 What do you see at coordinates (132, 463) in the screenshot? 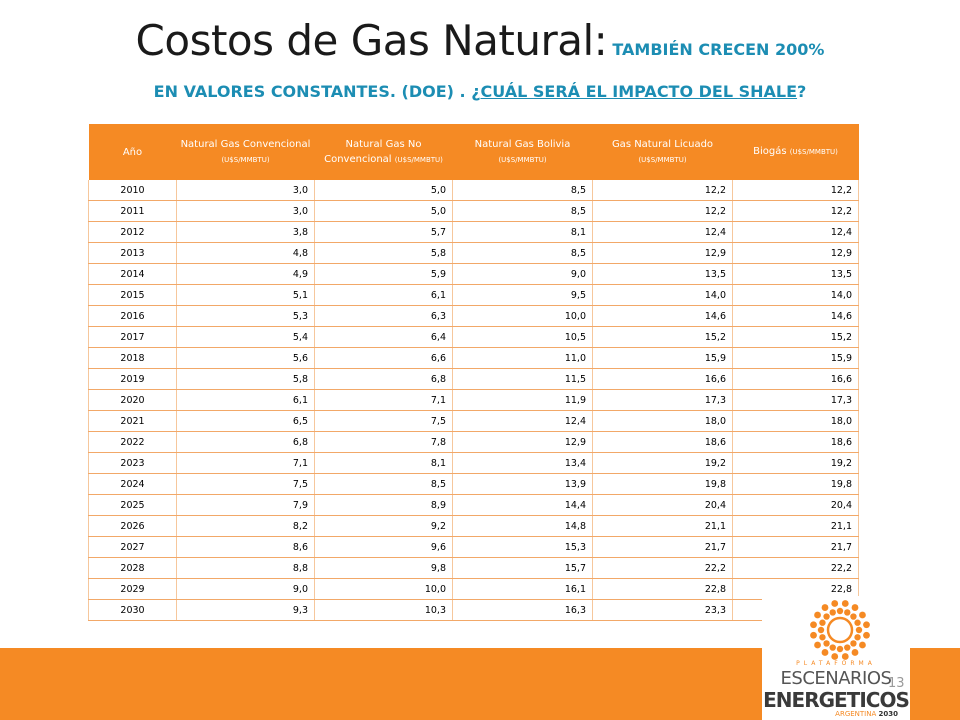
I see `year-cell: 2023` at bounding box center [132, 463].